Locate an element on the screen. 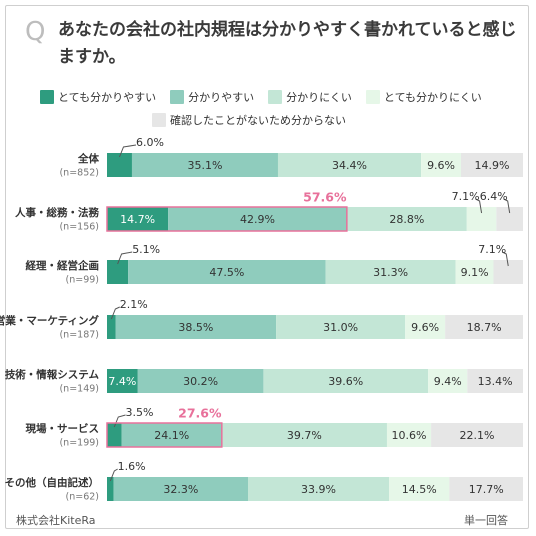 The height and width of the screenshot is (536, 536). data-label-hard: 33.9% is located at coordinates (318, 489).